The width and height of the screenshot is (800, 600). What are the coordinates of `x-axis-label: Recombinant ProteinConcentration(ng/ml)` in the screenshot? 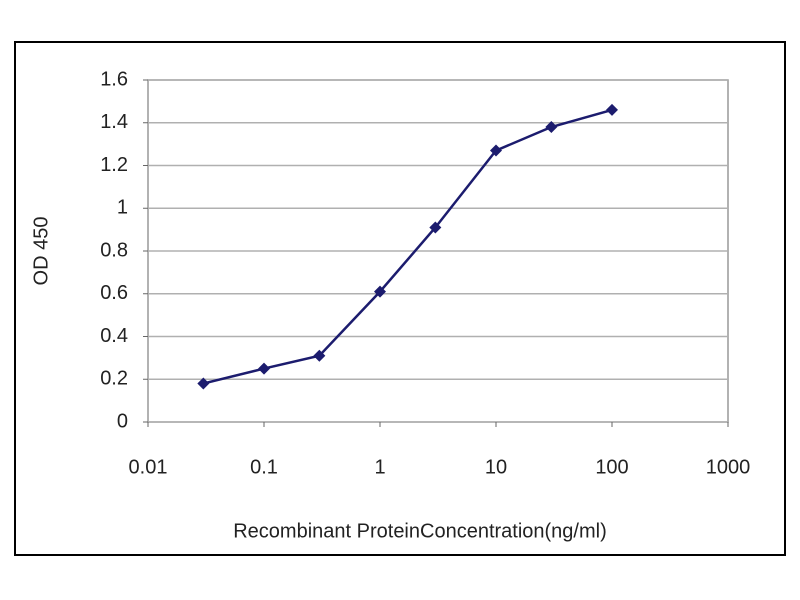 It's located at (420, 531).